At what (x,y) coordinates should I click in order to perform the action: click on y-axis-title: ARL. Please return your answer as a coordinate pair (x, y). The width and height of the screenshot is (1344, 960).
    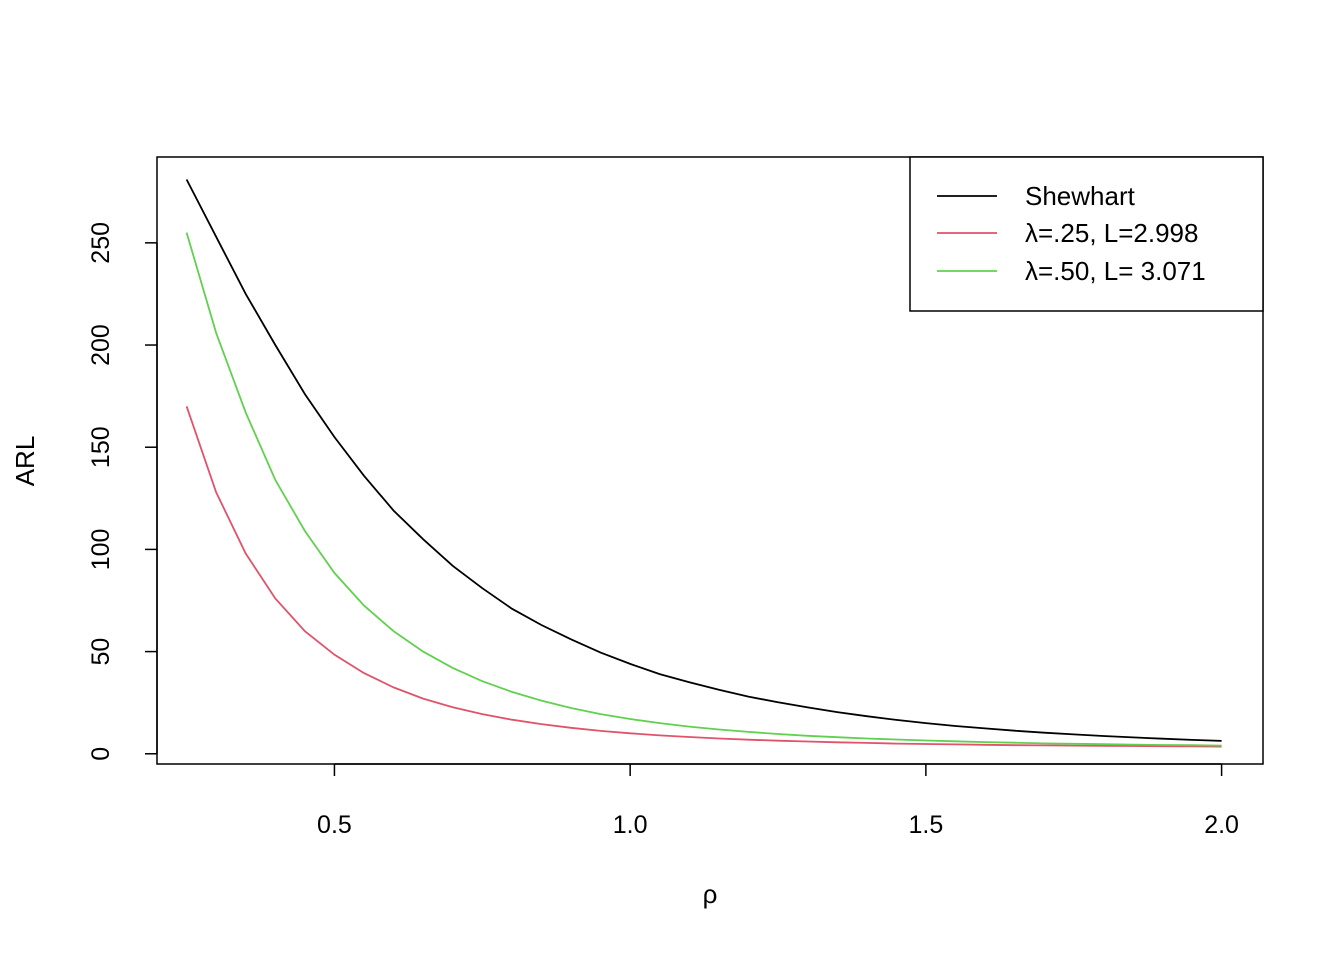
    Looking at the image, I should click on (25, 461).